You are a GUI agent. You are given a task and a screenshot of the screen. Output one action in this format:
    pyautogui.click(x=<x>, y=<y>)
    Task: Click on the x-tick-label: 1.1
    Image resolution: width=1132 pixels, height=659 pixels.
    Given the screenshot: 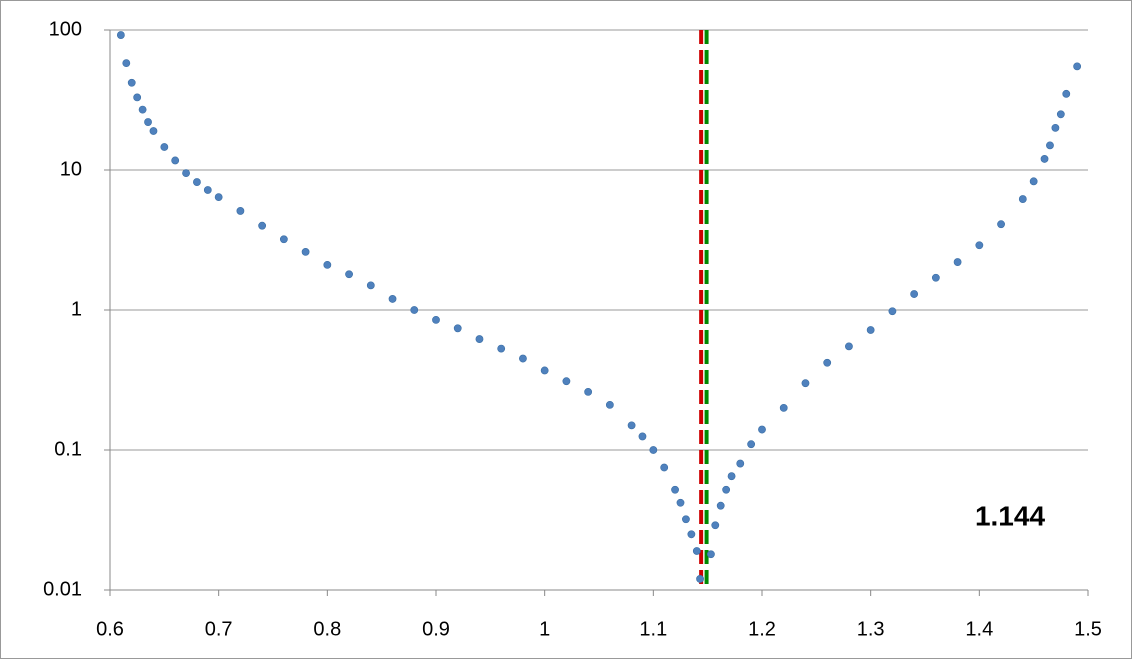 What is the action you would take?
    pyautogui.click(x=653, y=629)
    